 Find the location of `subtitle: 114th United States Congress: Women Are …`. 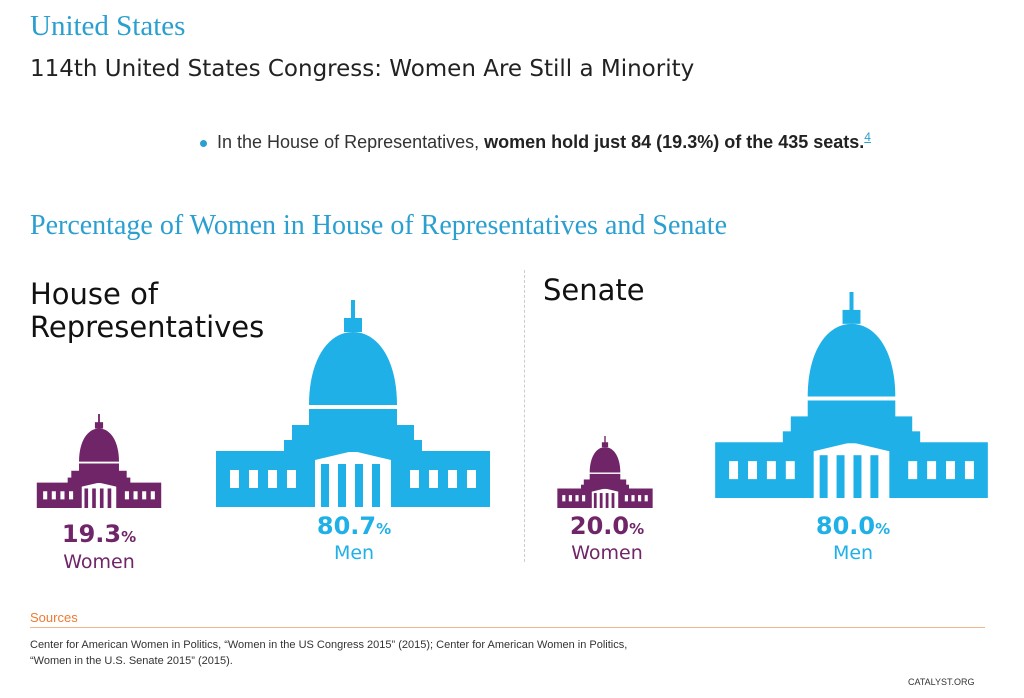

subtitle: 114th United States Congress: Women Are … is located at coordinates (362, 69).